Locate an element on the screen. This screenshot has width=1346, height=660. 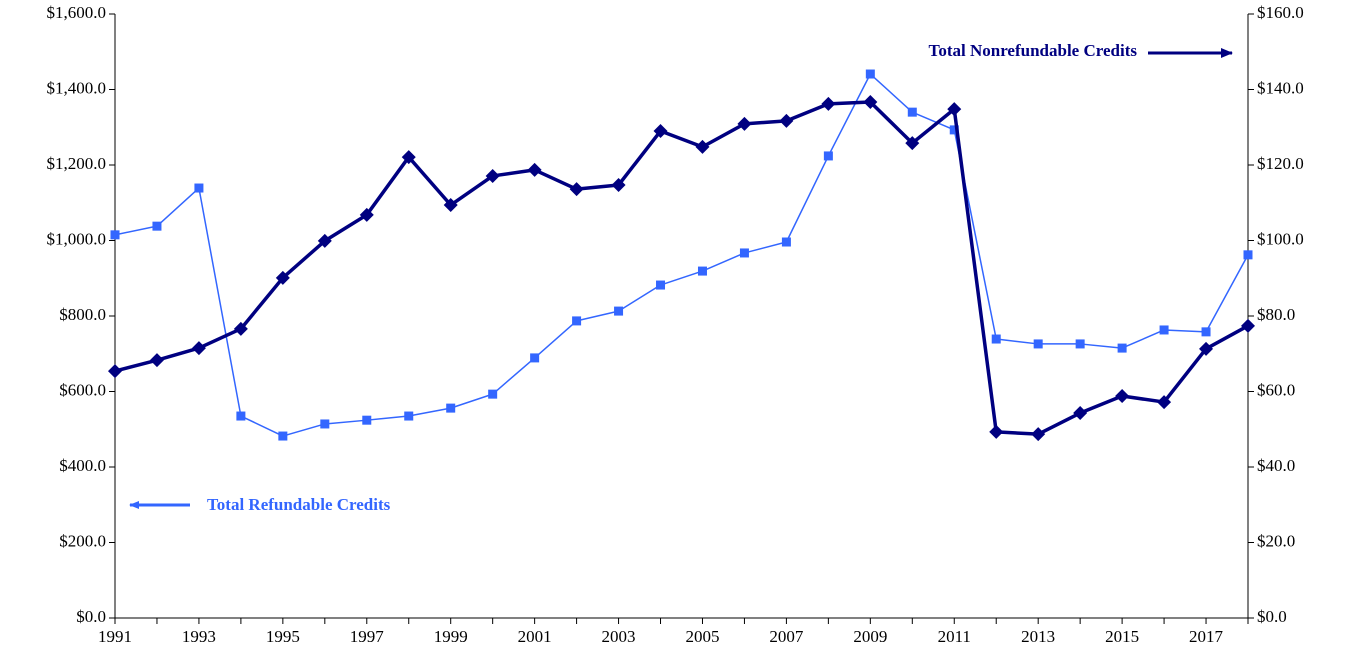
x-tick-label: 1993 is located at coordinates (199, 636).